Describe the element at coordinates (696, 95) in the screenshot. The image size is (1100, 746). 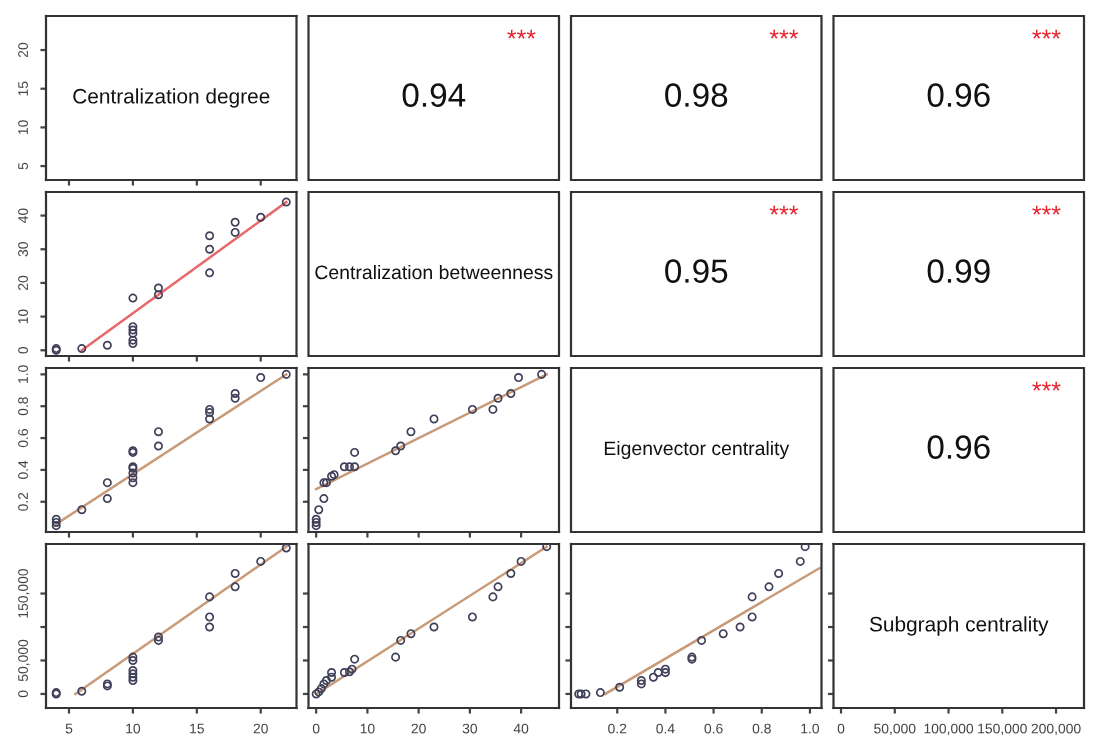
I see `text: 0.98` at that location.